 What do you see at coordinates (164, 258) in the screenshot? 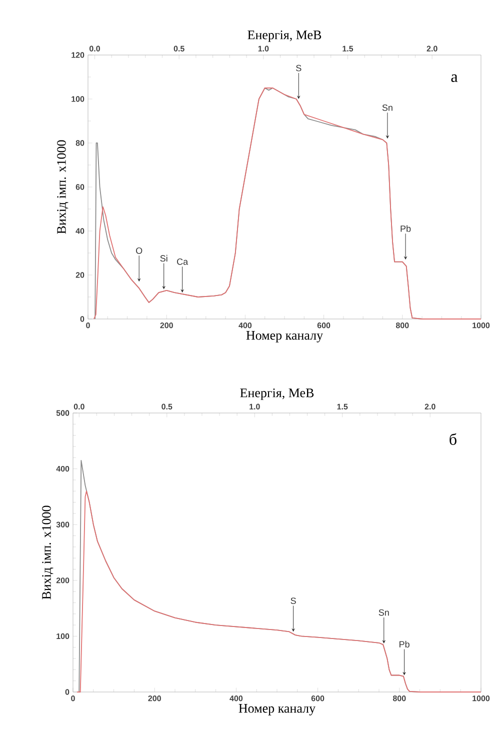
I see `annotation: Si` at bounding box center [164, 258].